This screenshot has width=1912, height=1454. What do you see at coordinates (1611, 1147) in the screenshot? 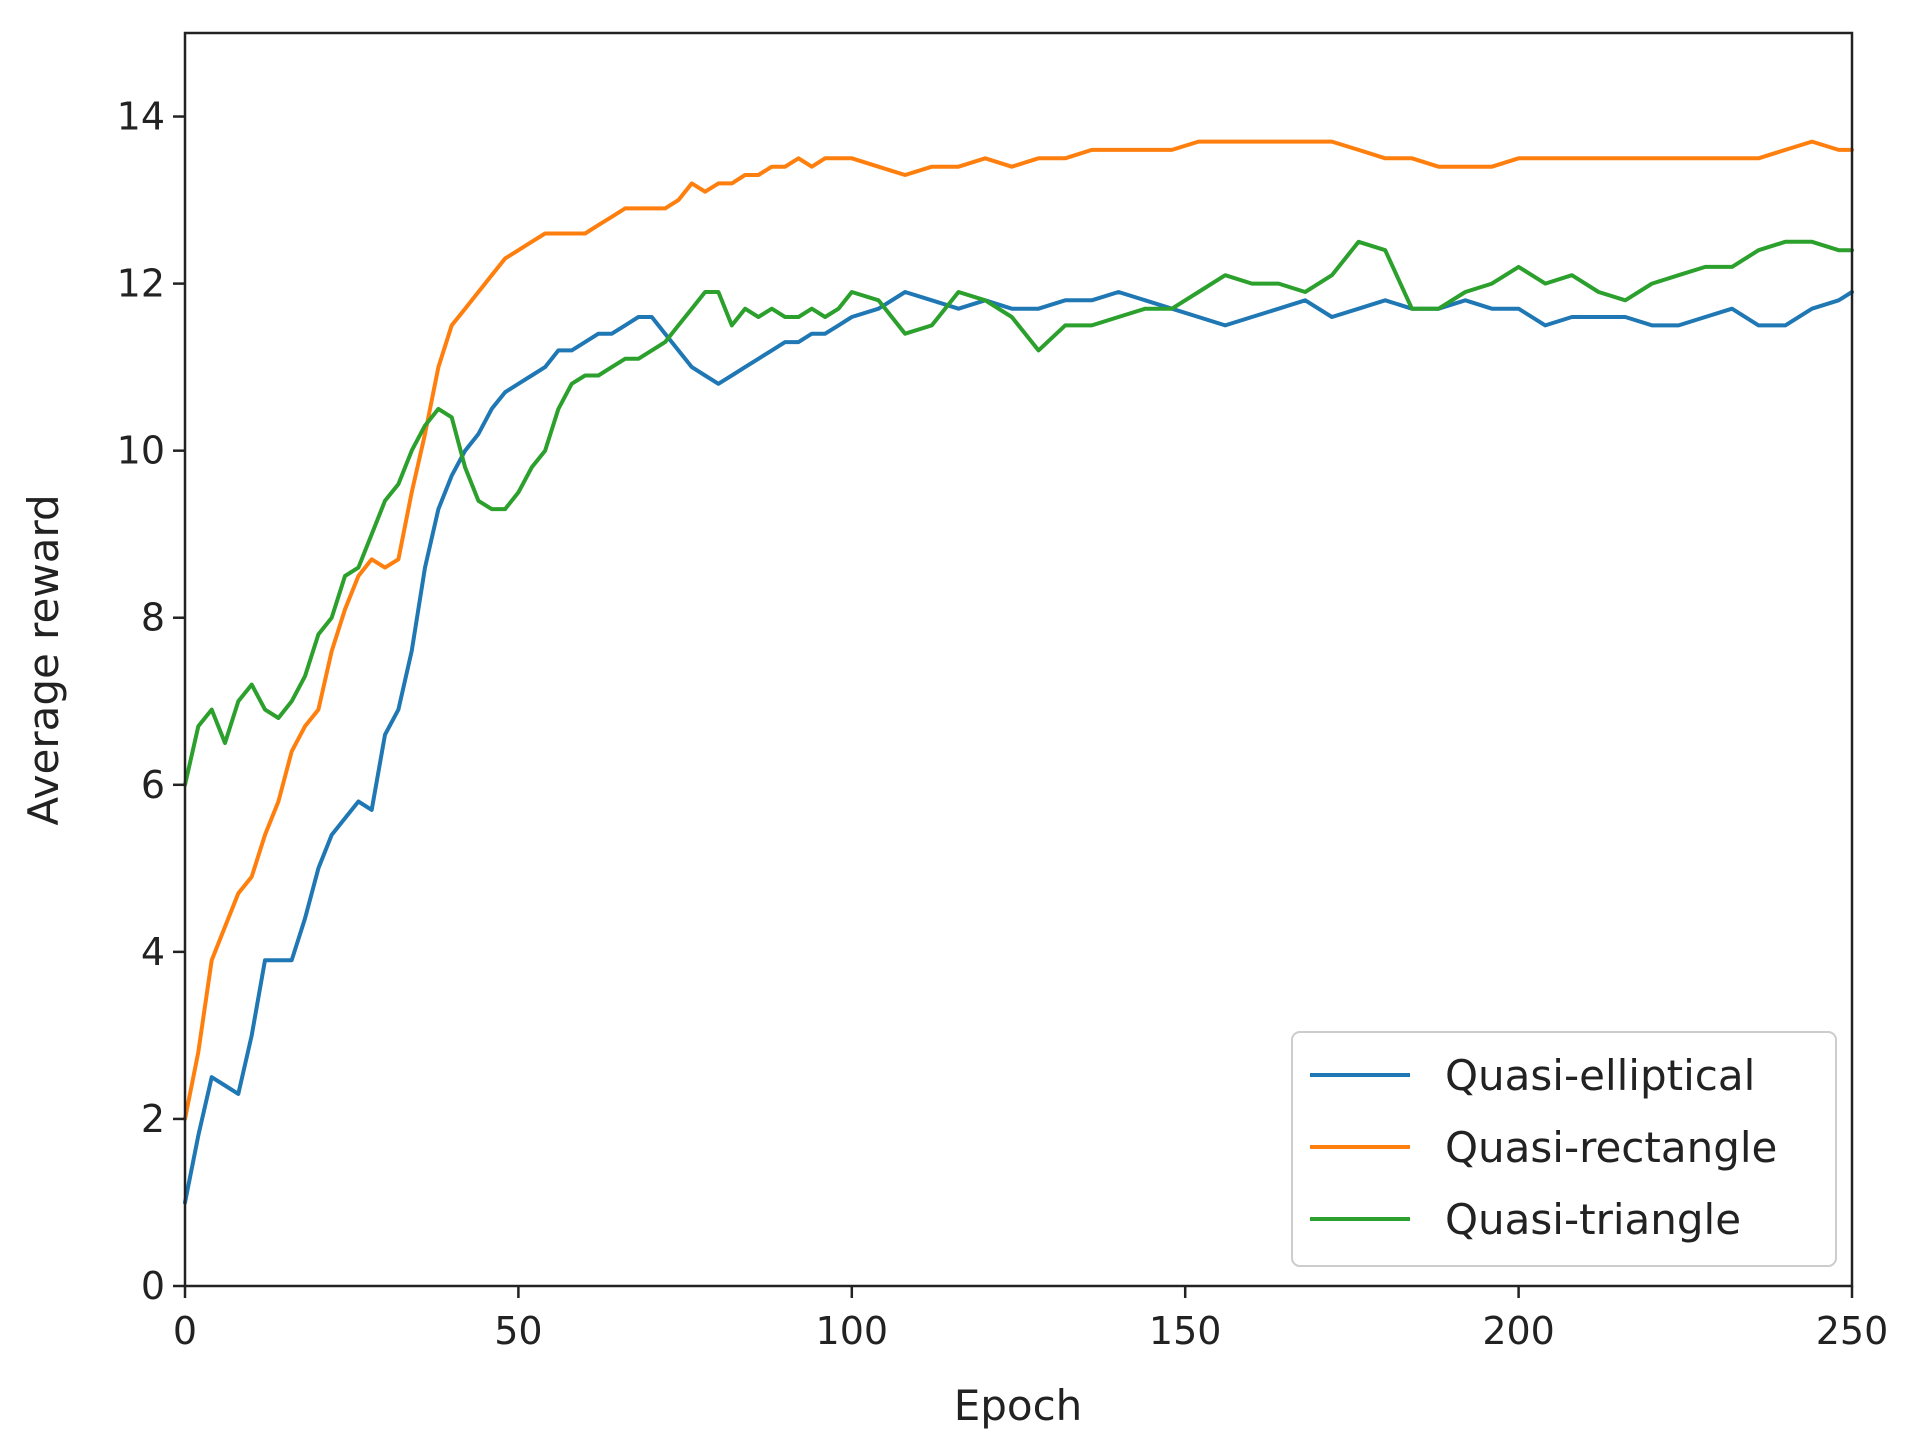
I see `legend-label-quasi-rectangle: Quasi-rectangle` at bounding box center [1611, 1147].